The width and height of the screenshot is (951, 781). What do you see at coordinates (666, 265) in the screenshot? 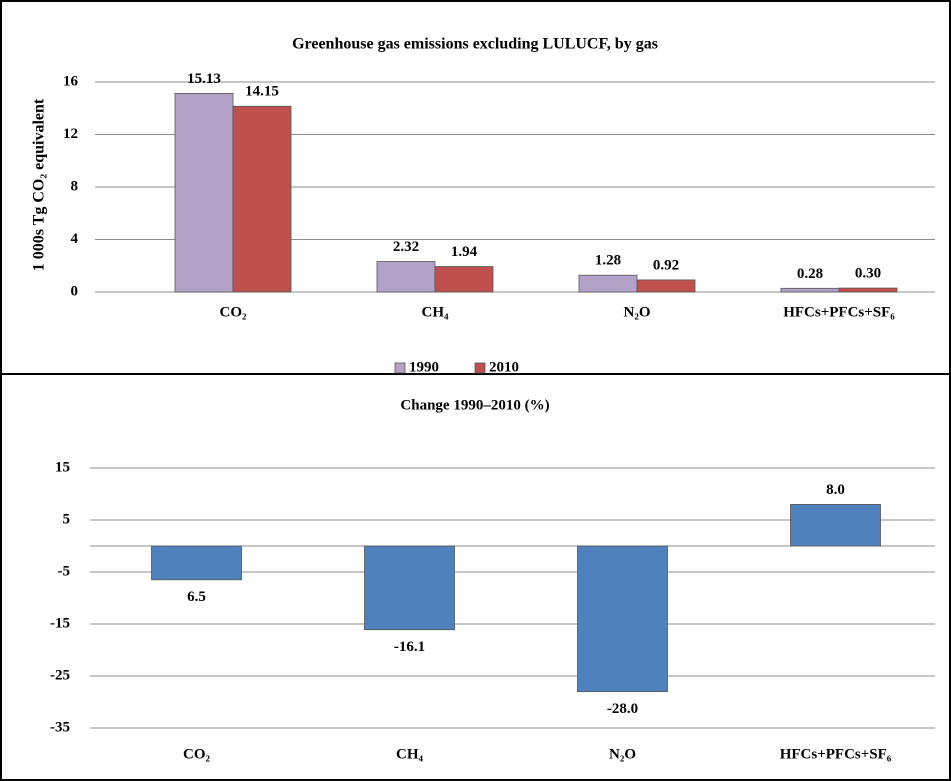
I see `value-label: 0.92` at bounding box center [666, 265].